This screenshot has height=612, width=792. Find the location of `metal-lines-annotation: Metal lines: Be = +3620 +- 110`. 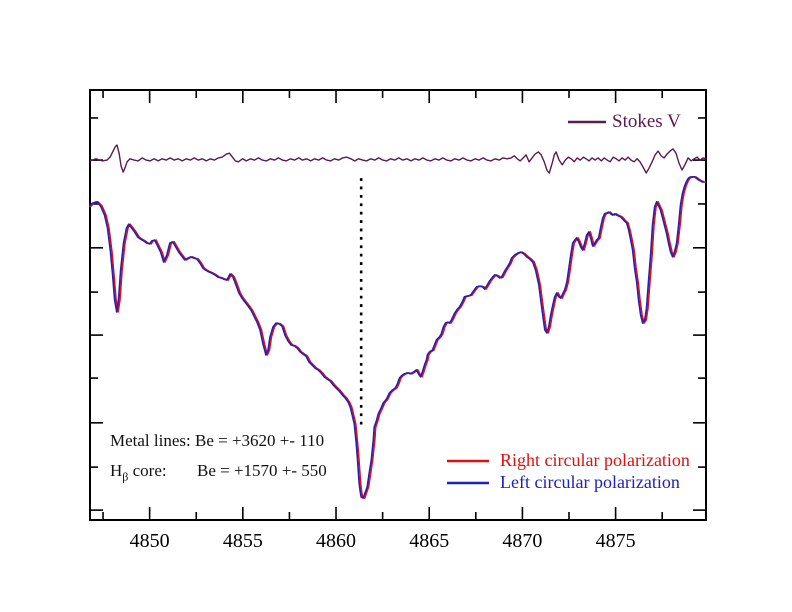

metal-lines-annotation: Metal lines: Be = +3620 +- 110 is located at coordinates (217, 440).